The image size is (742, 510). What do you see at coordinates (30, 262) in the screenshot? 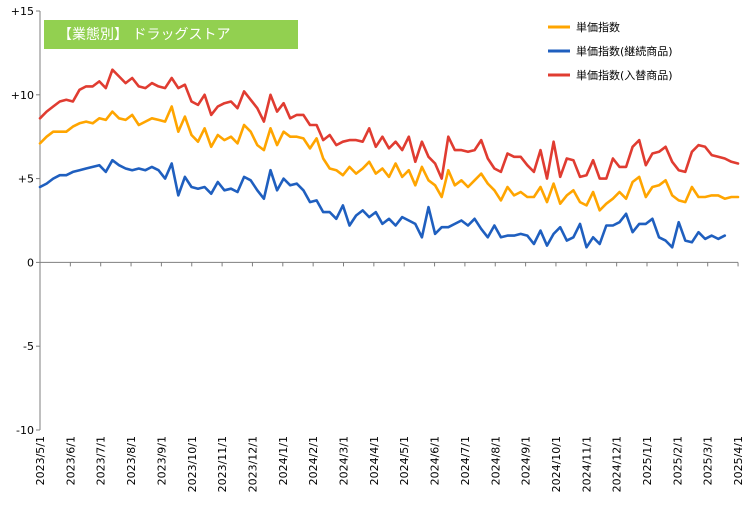
I see `y-tick-label: 0` at bounding box center [30, 262].